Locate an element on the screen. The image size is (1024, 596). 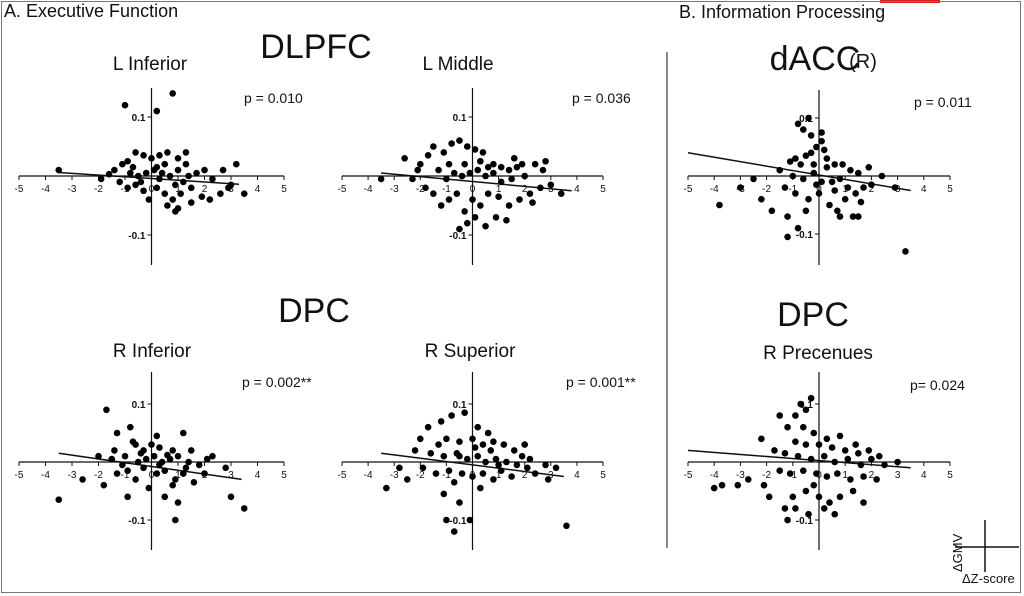
x-tick-label: -5 is located at coordinates (688, 475).